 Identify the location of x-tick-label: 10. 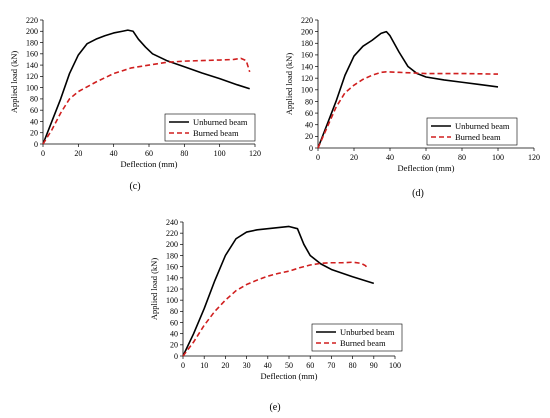
(204, 365).